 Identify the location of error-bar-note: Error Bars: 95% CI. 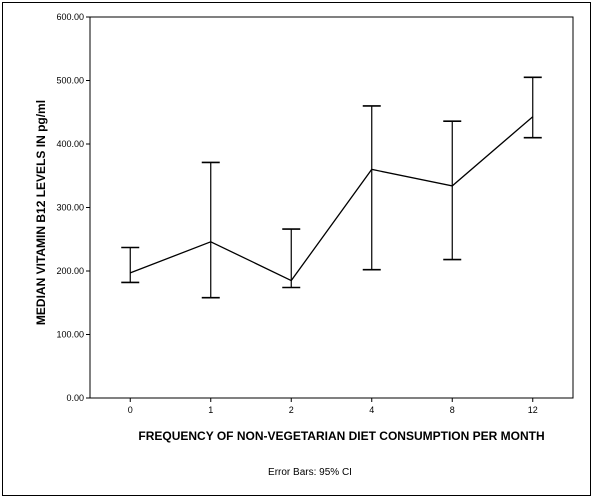
(310, 472).